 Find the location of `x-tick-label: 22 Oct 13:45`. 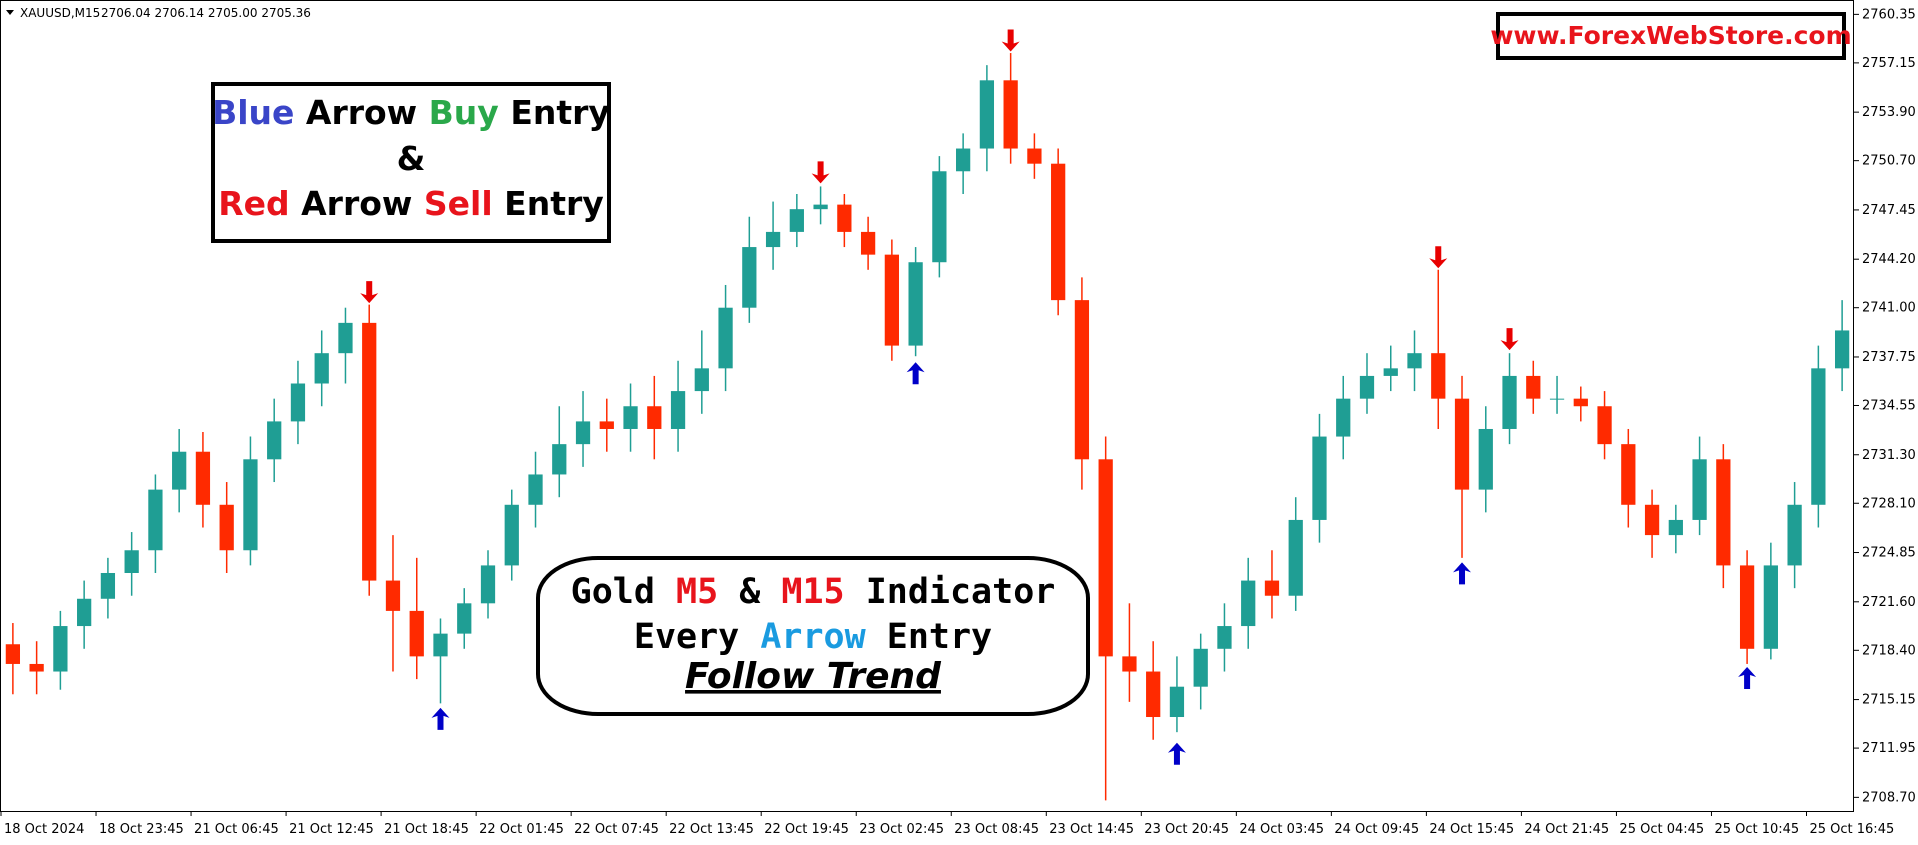

x-tick-label: 22 Oct 13:45 is located at coordinates (711, 829).